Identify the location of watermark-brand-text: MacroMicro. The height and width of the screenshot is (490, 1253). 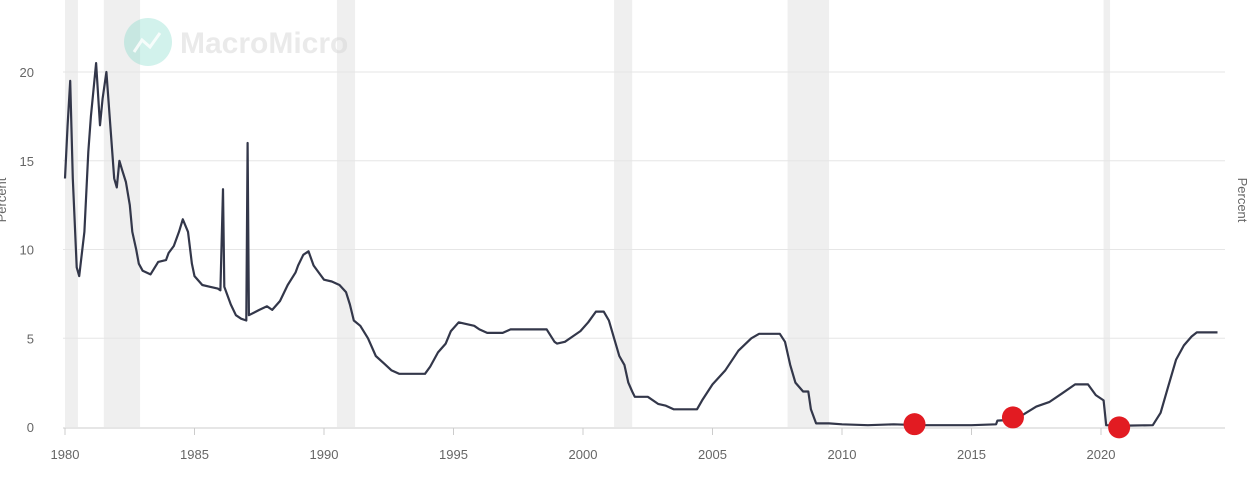
(264, 43).